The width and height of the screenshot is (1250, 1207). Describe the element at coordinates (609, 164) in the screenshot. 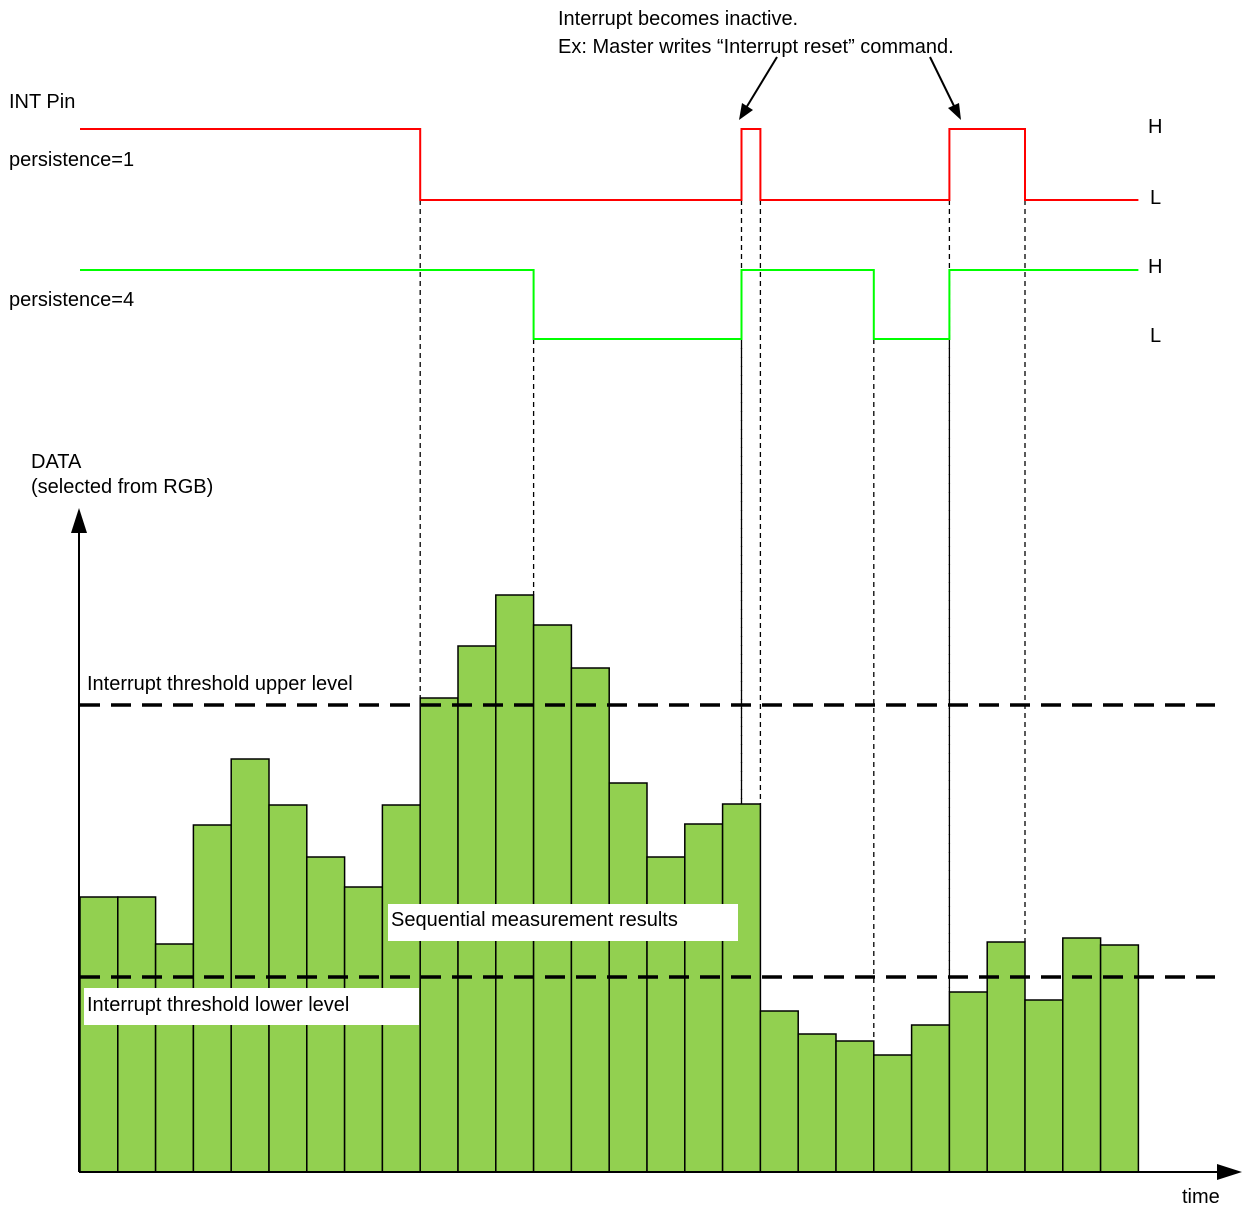

I see `int-pin-persistence-1-signal` at that location.